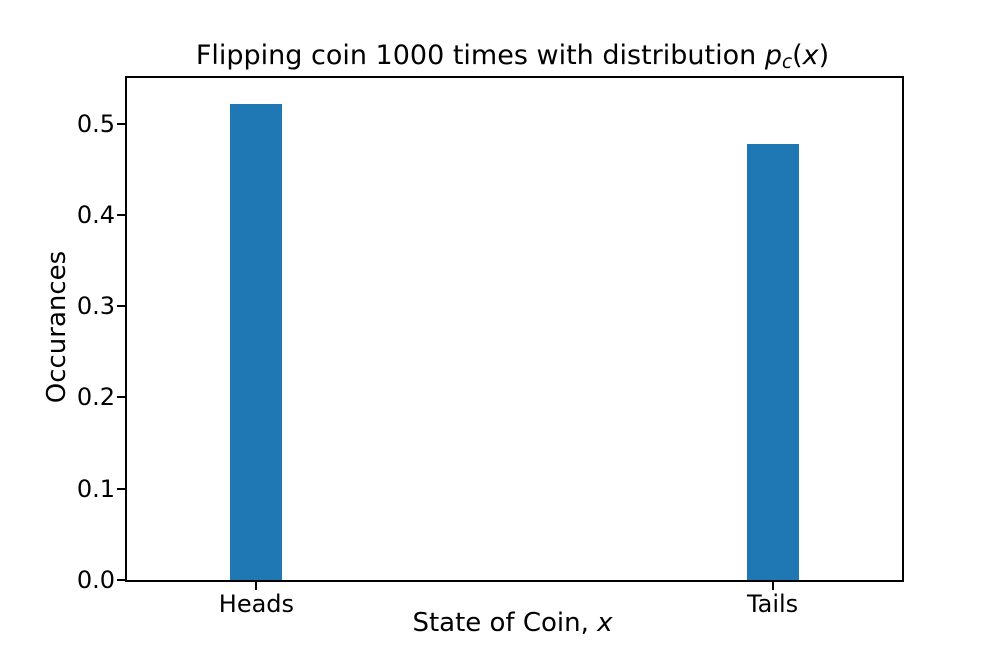 This screenshot has width=1000, height=650. What do you see at coordinates (57, 327) in the screenshot?
I see `y-axis-label: Occurances` at bounding box center [57, 327].